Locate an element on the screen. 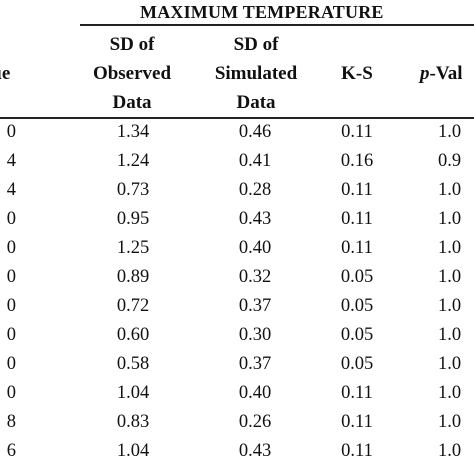  table-cell-c3: 0.16 is located at coordinates (357, 161).